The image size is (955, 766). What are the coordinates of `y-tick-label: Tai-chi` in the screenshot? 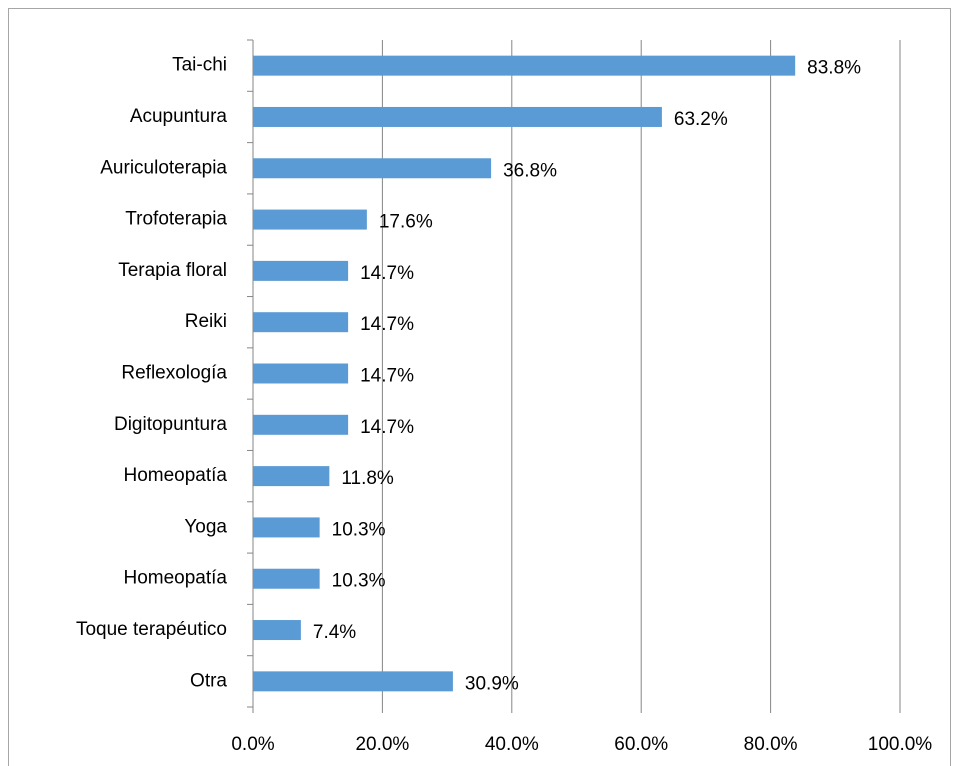 It's located at (199, 65).